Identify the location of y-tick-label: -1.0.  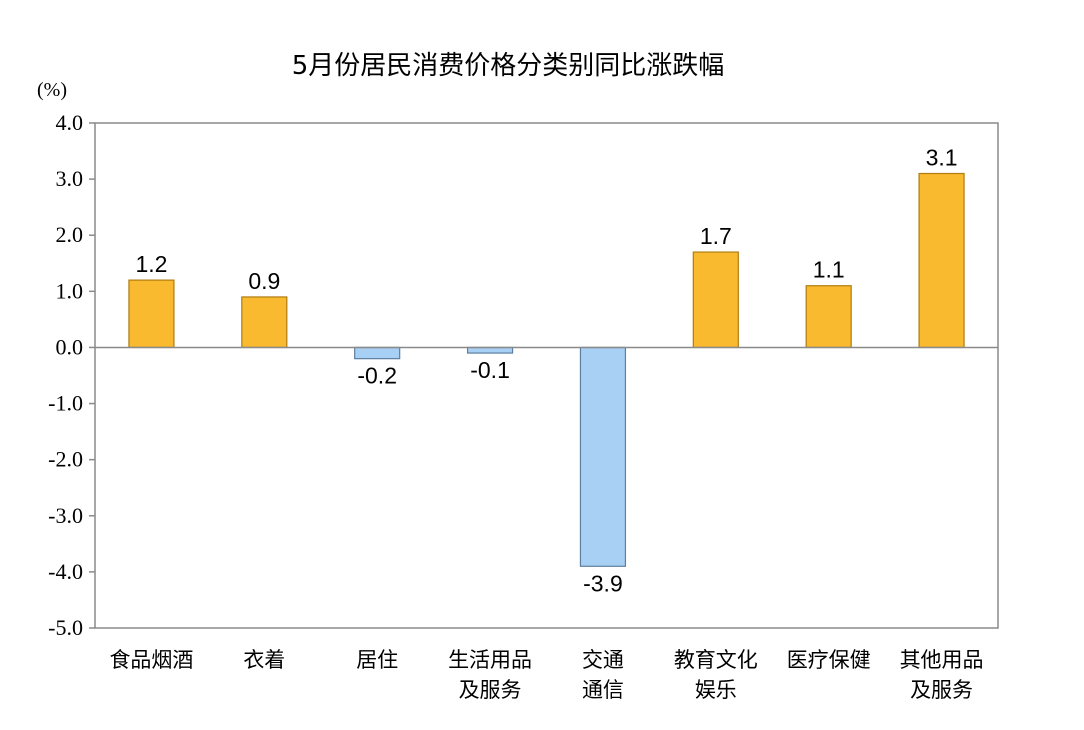
(65, 403).